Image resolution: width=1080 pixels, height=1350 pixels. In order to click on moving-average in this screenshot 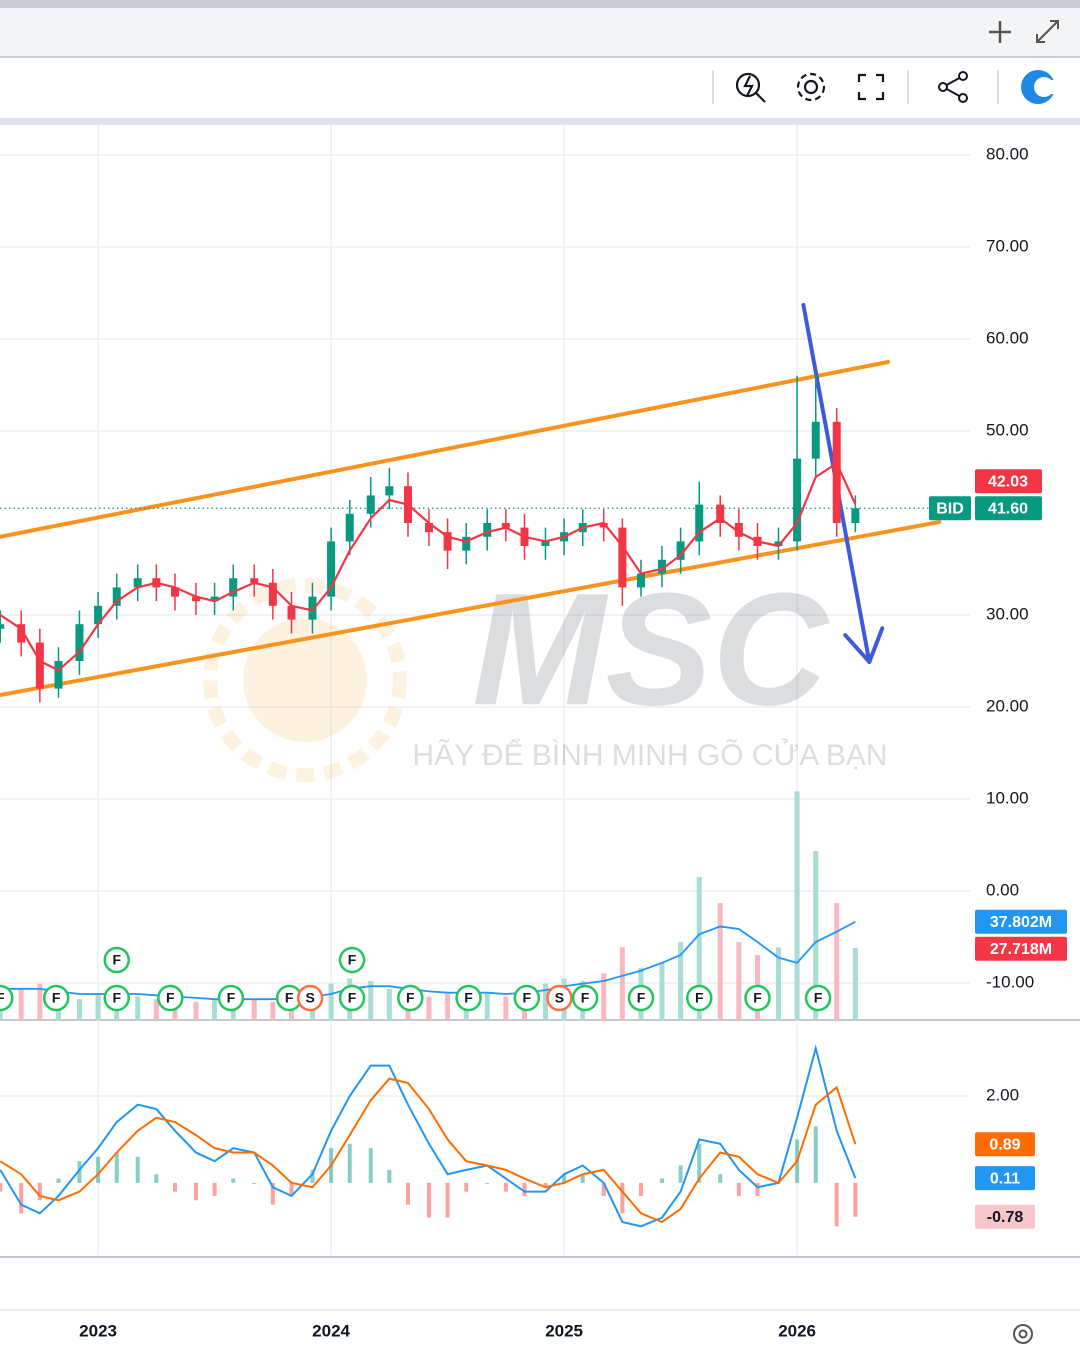, I will do `click(428, 566)`.